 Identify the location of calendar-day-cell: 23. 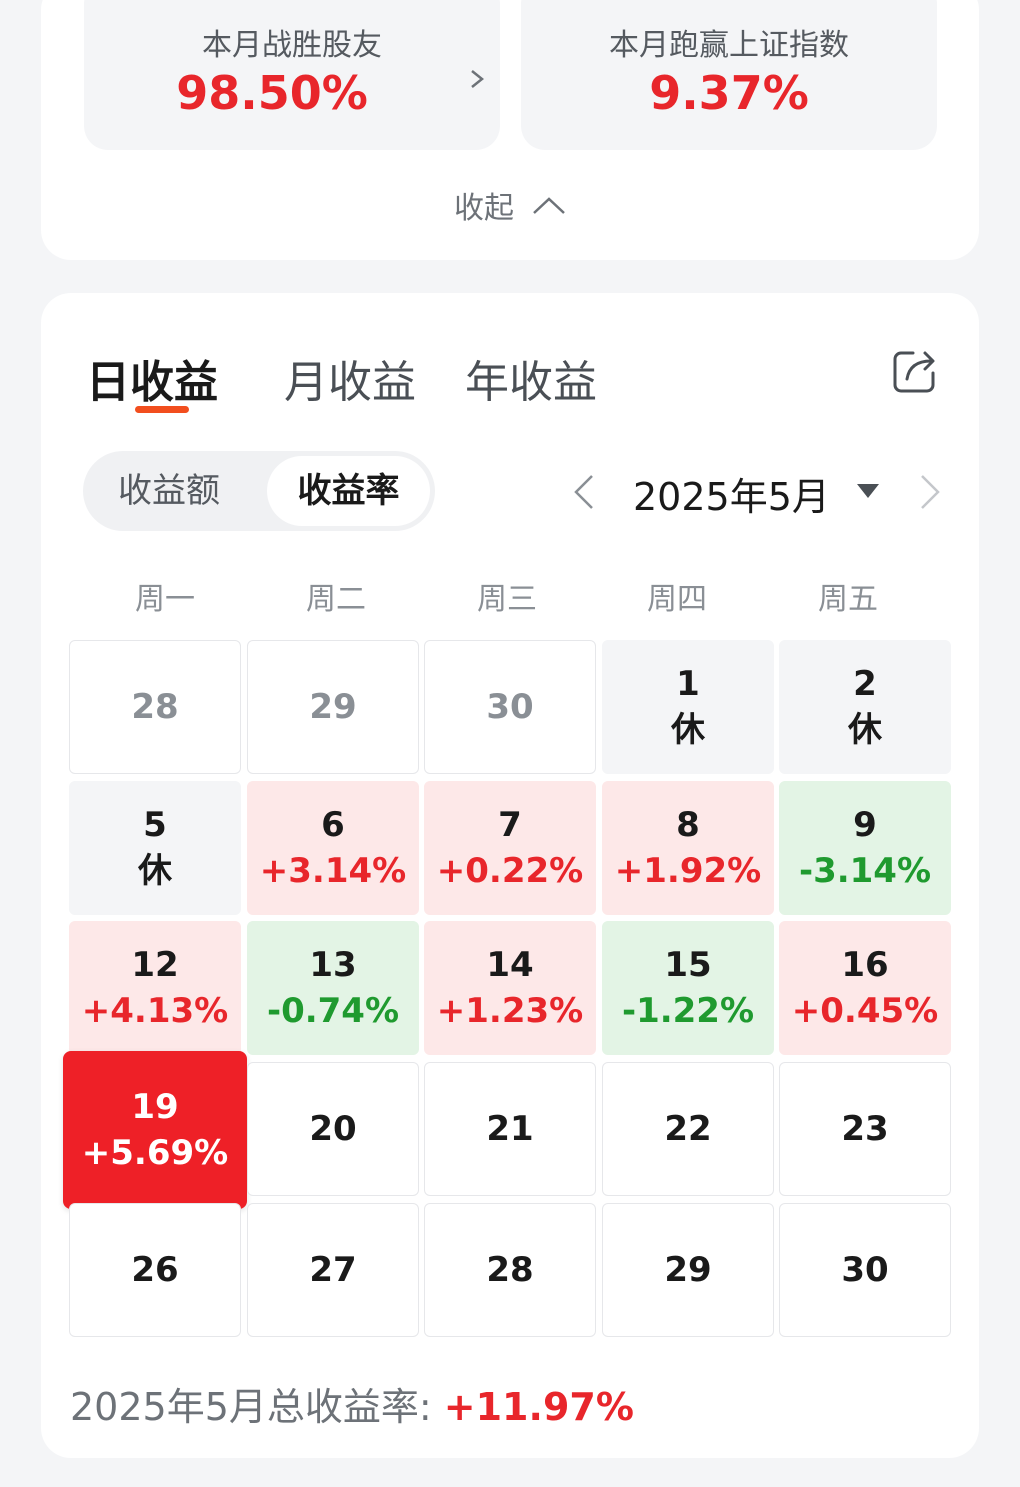
(865, 1129).